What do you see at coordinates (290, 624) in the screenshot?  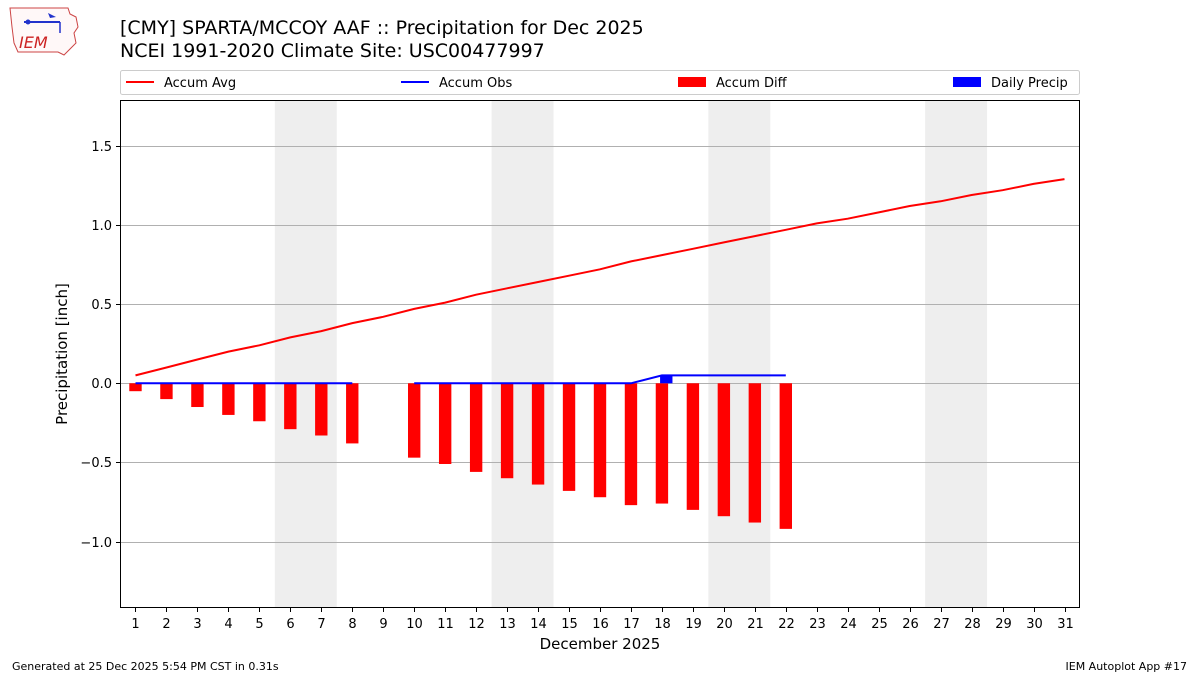 I see `x-tick-label: 6` at bounding box center [290, 624].